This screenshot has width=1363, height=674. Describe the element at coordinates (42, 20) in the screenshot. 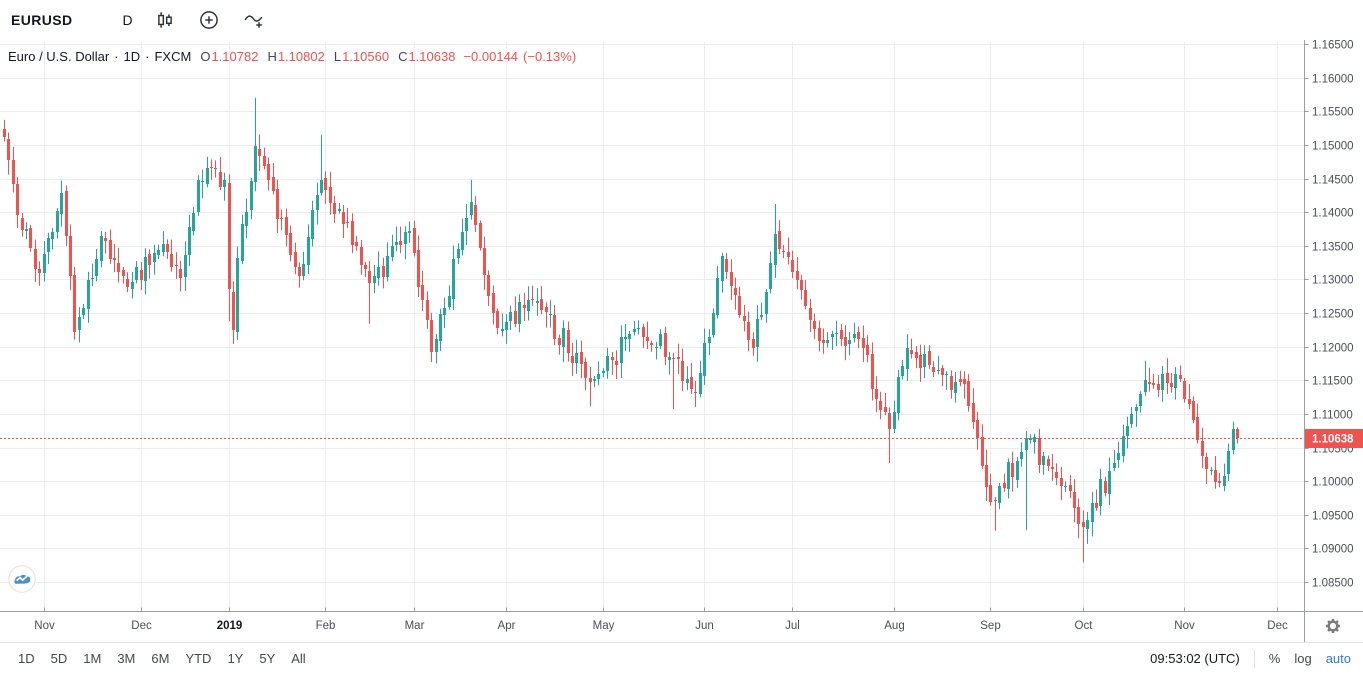

I see `symbol-button: EURUSD` at that location.